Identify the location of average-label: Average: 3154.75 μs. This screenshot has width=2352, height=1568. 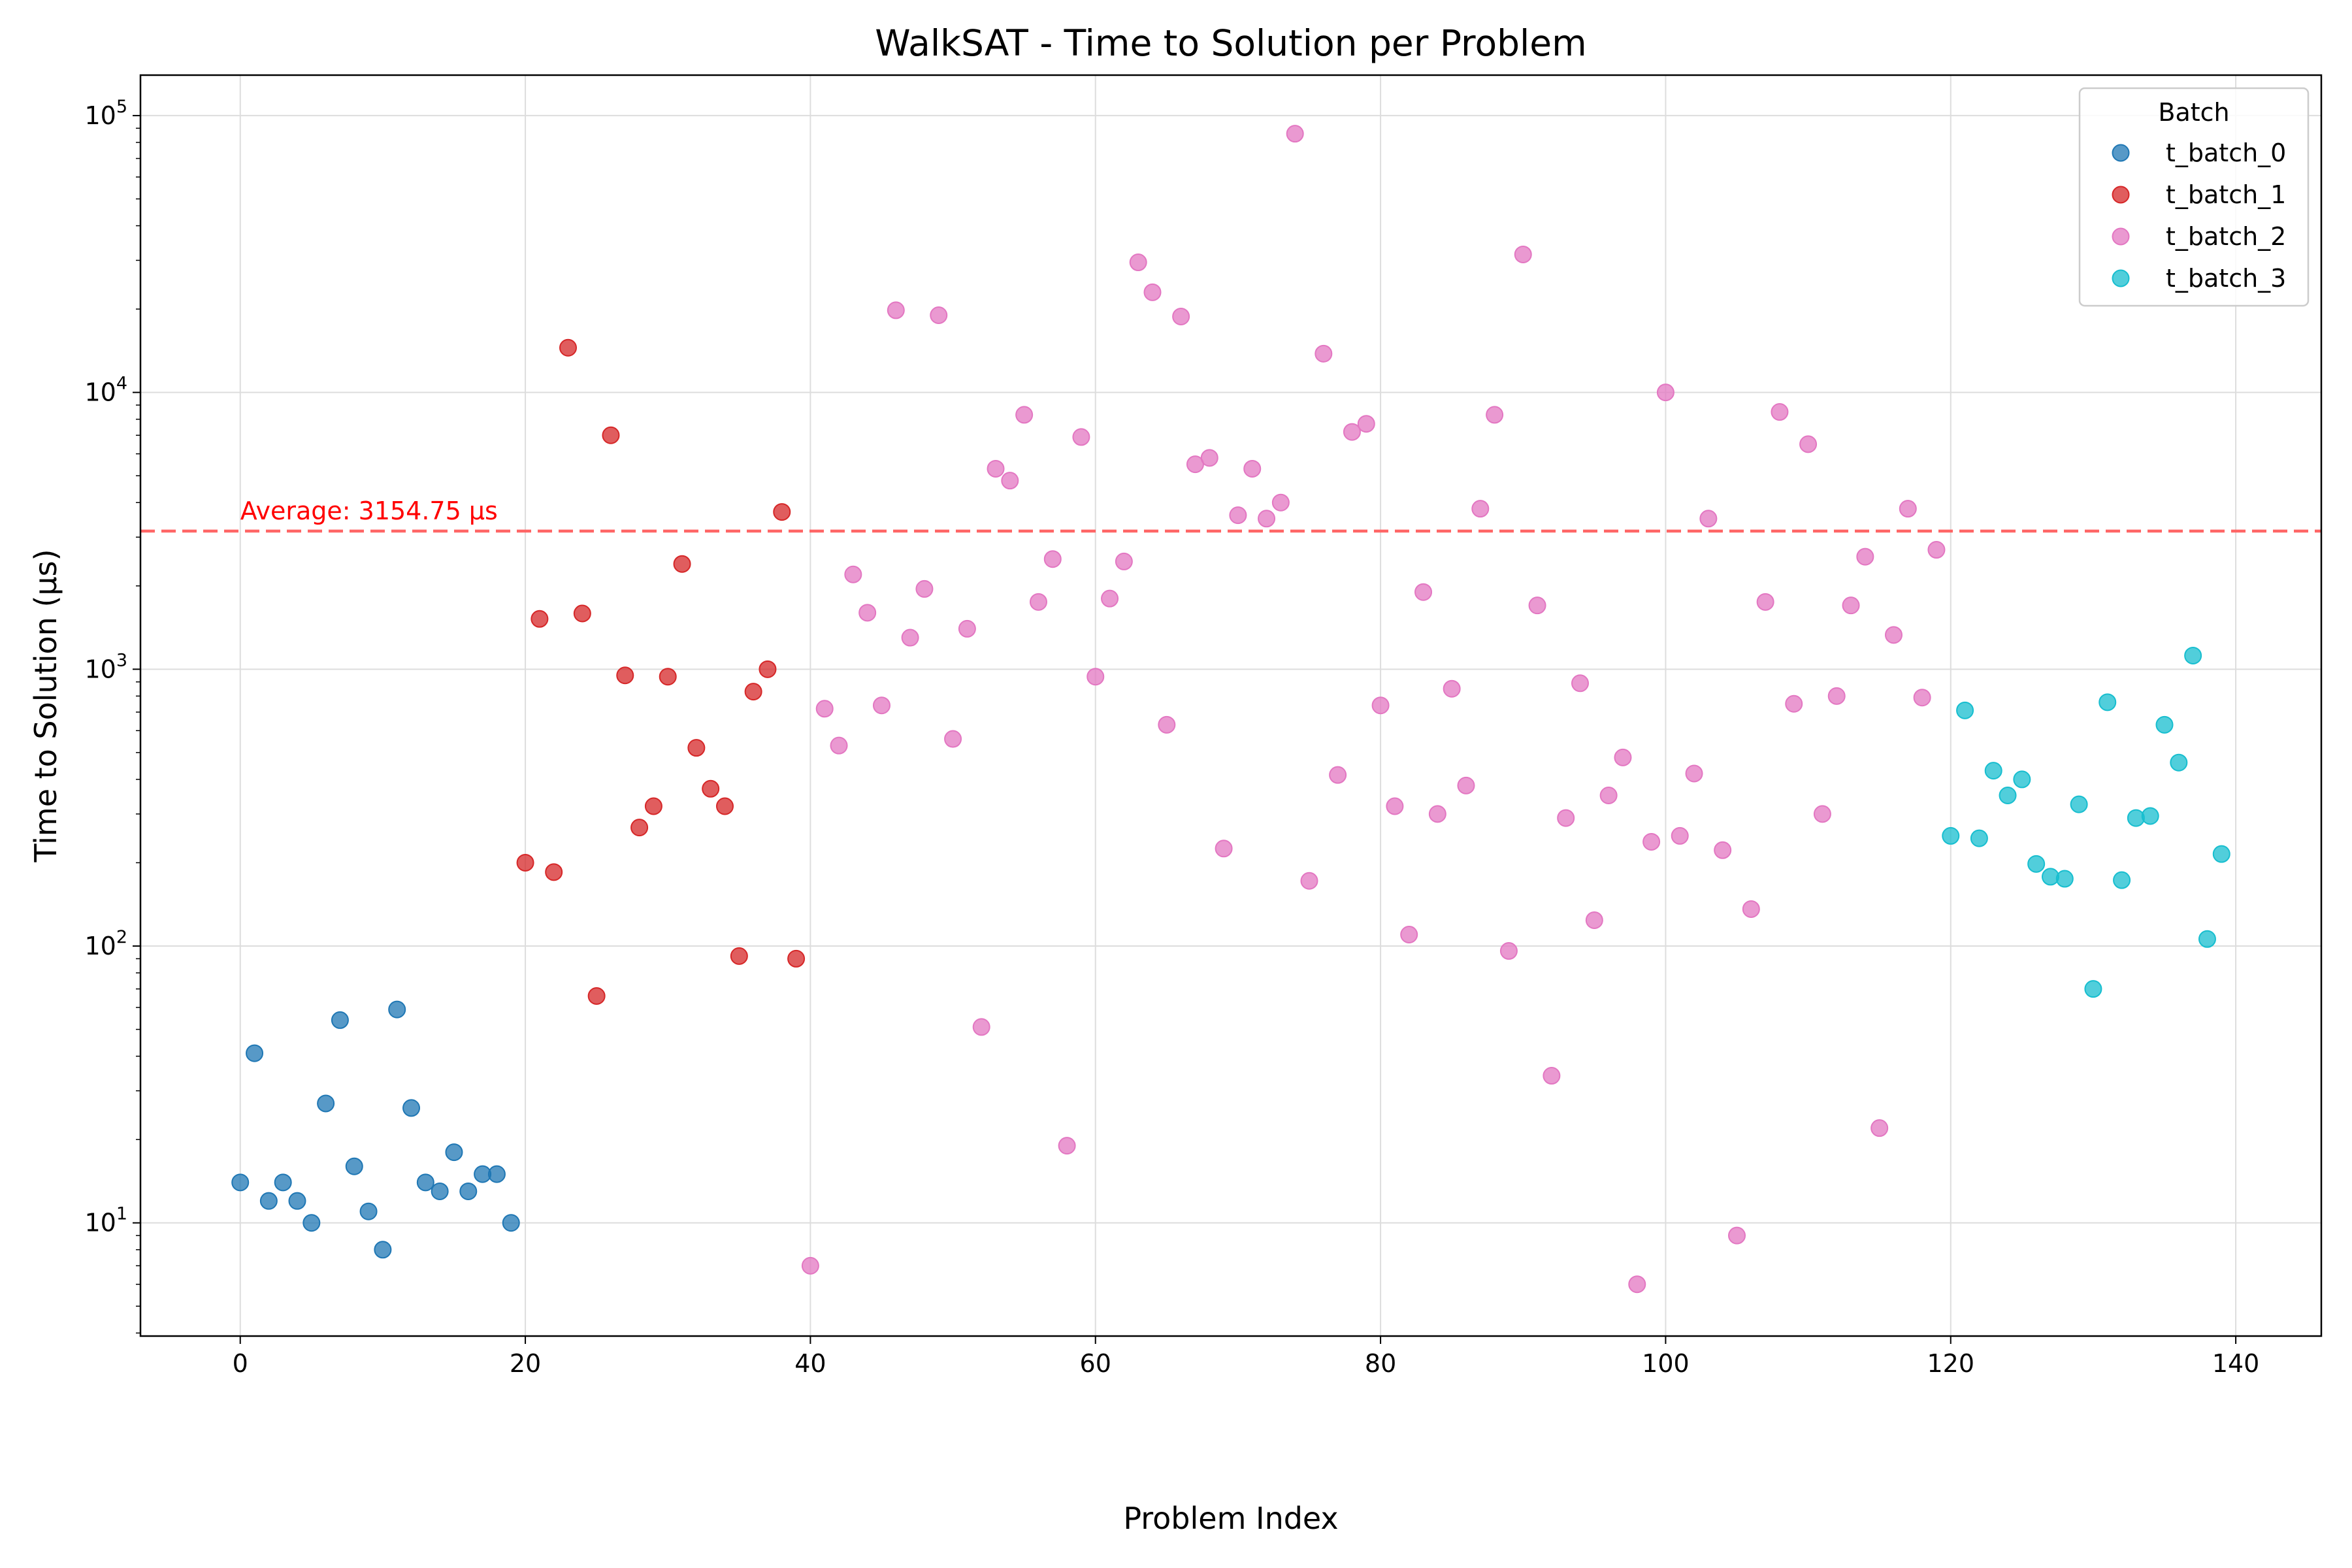
(369, 511).